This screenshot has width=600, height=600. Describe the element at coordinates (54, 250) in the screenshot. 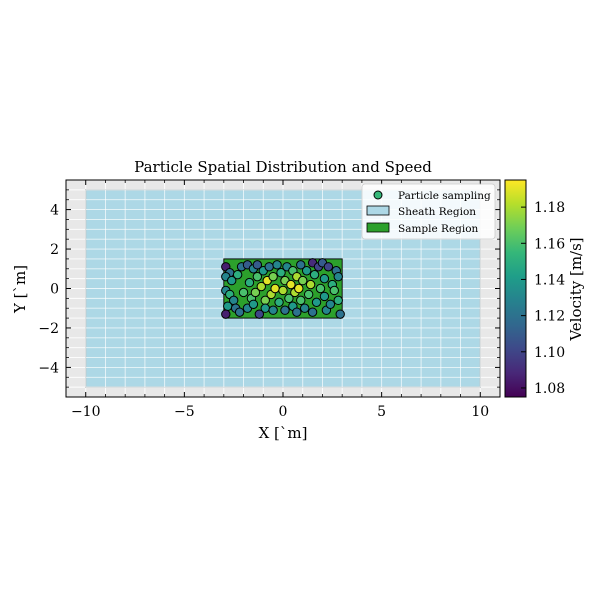

I see `y-tick-label: 2` at that location.